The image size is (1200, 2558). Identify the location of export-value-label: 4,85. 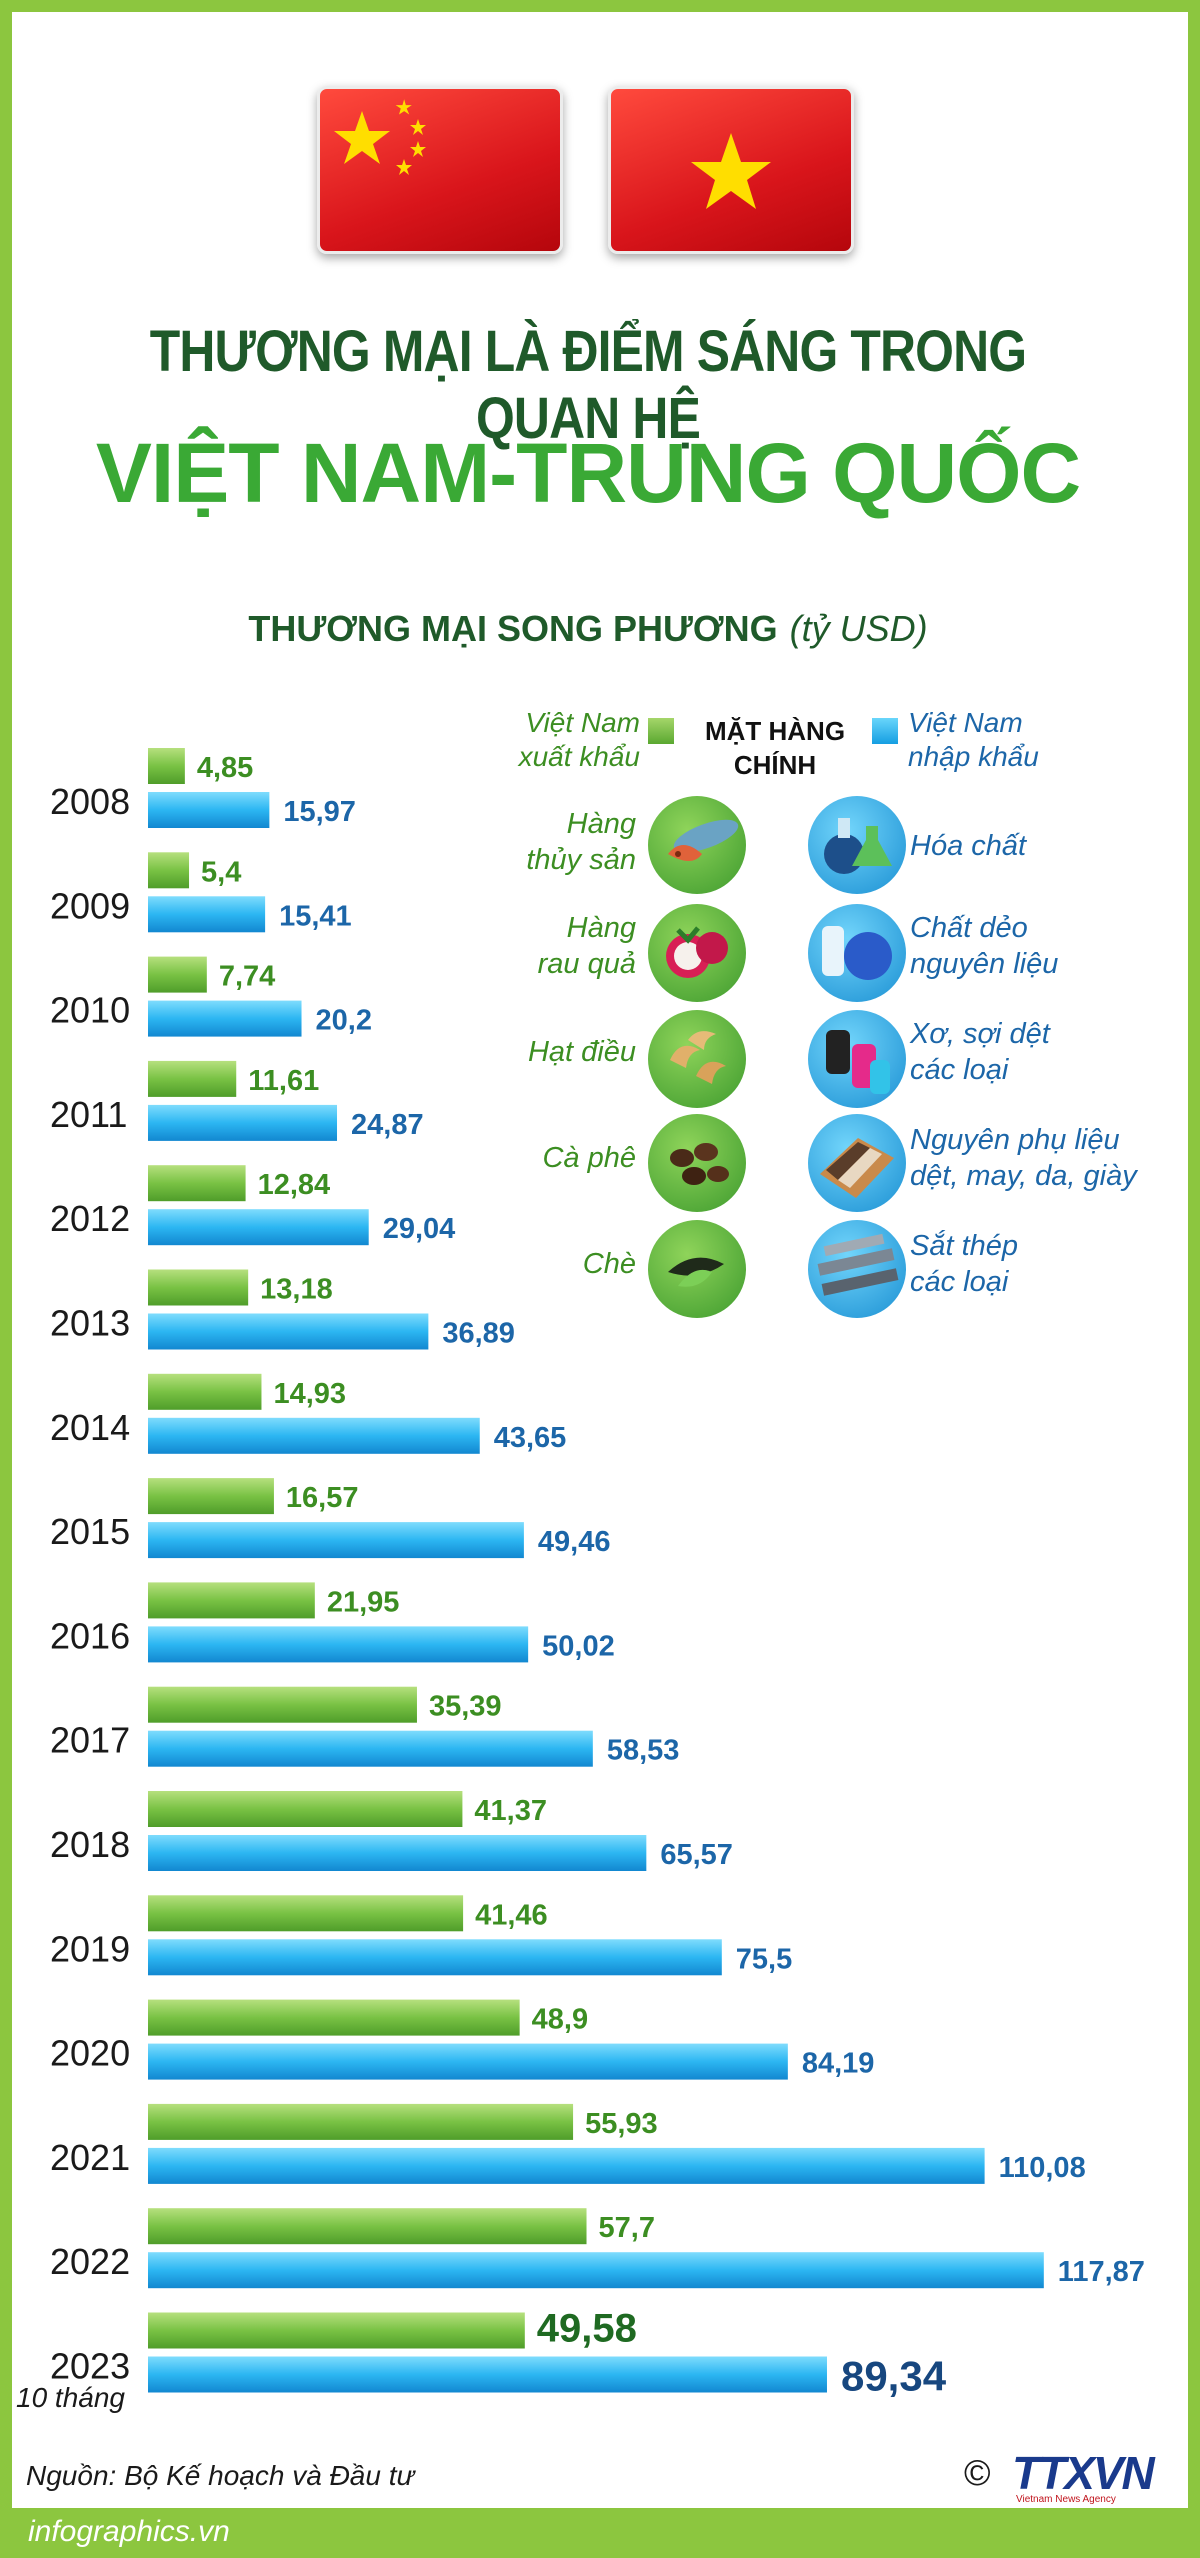
(225, 768).